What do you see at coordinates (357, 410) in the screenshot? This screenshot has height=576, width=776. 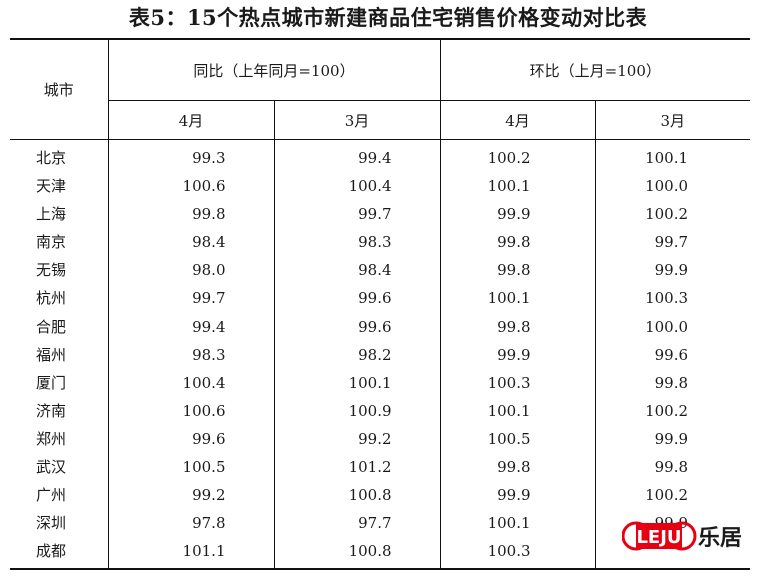 I see `yoy-mar-cell: 100.9` at bounding box center [357, 410].